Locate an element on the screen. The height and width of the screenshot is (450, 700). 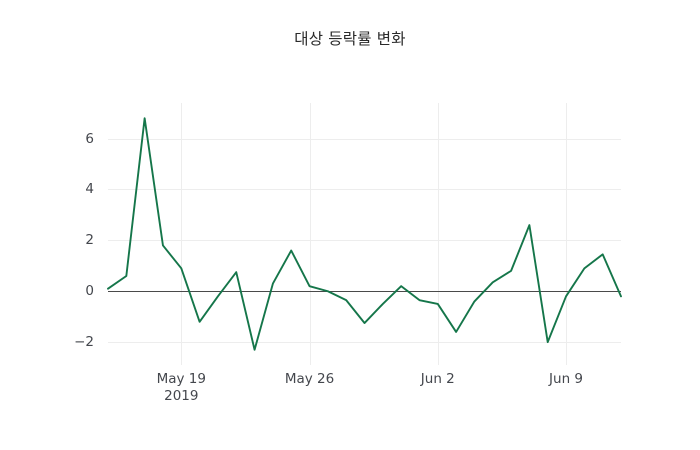
y-tick-label: 0 is located at coordinates (89, 291).